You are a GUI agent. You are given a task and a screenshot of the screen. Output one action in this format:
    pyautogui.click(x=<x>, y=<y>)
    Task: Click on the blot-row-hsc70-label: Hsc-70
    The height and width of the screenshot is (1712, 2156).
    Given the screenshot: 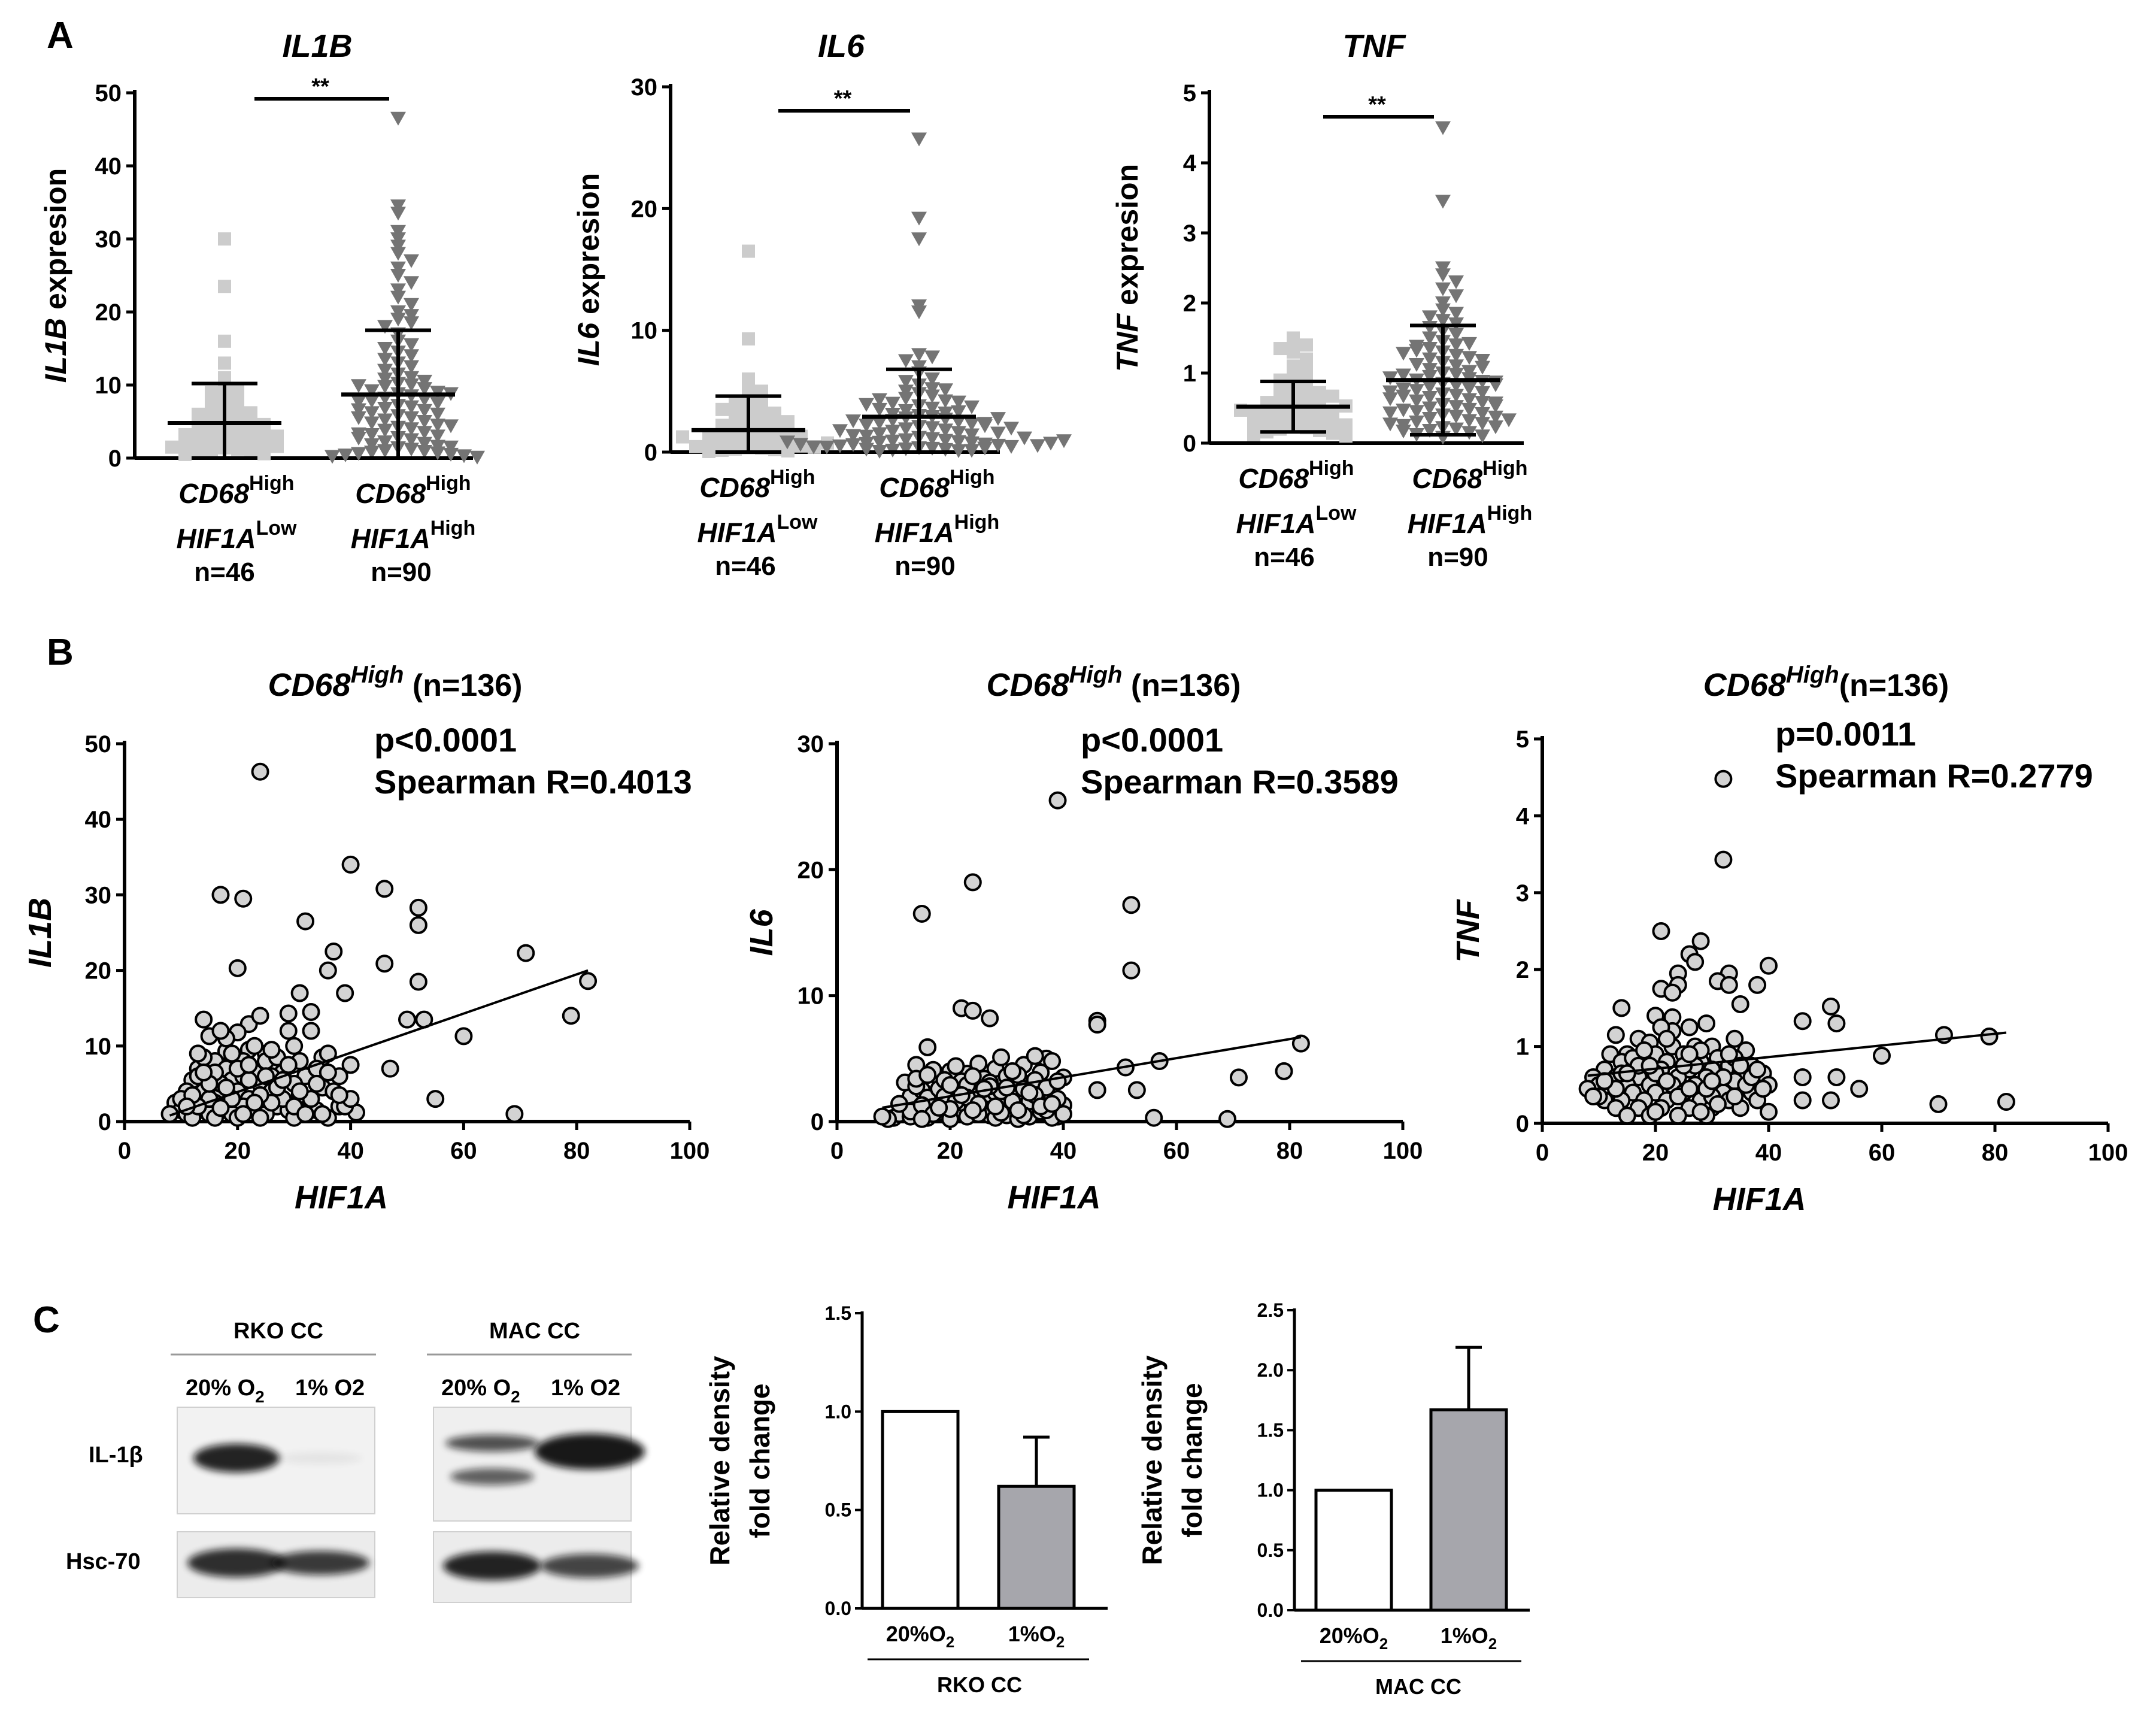 What is the action you would take?
    pyautogui.click(x=103, y=1561)
    